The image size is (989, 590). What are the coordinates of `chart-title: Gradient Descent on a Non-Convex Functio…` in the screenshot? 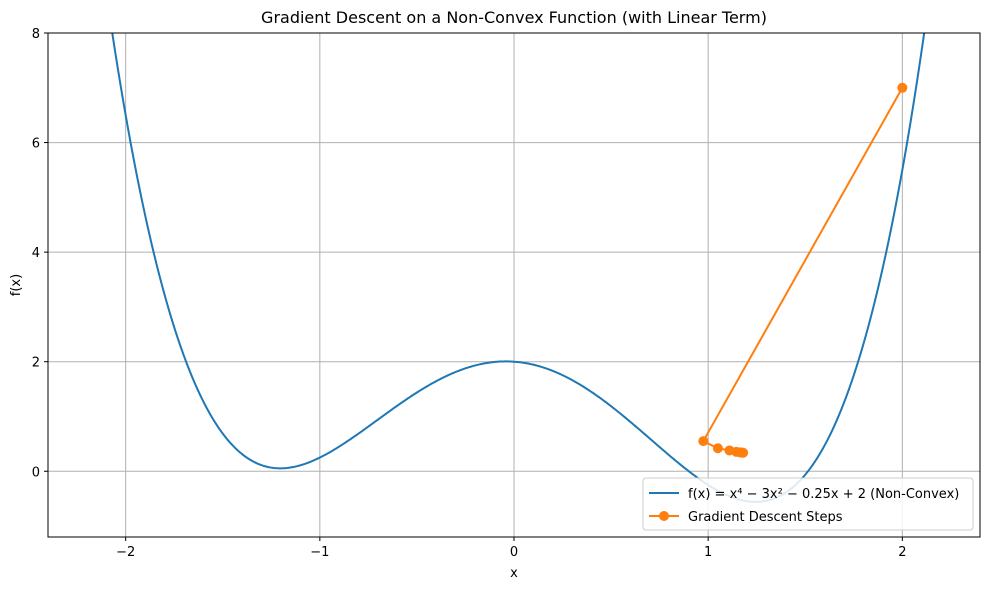 It's located at (514, 17).